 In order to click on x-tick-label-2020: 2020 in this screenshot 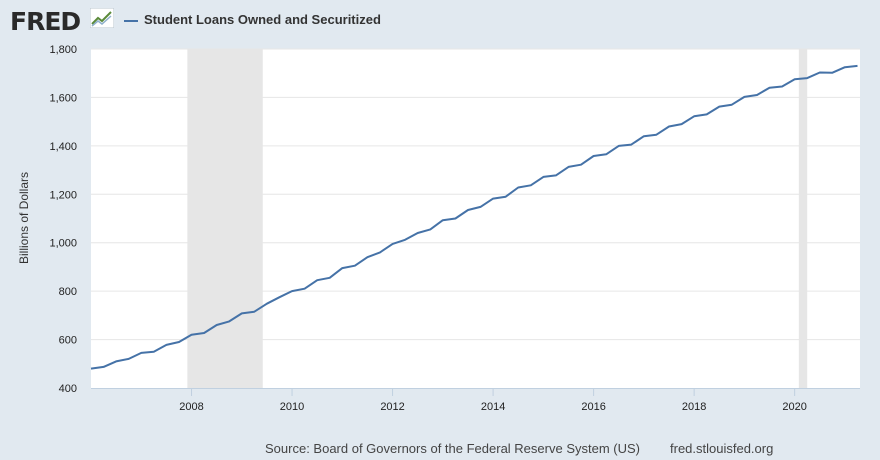, I will do `click(794, 407)`.